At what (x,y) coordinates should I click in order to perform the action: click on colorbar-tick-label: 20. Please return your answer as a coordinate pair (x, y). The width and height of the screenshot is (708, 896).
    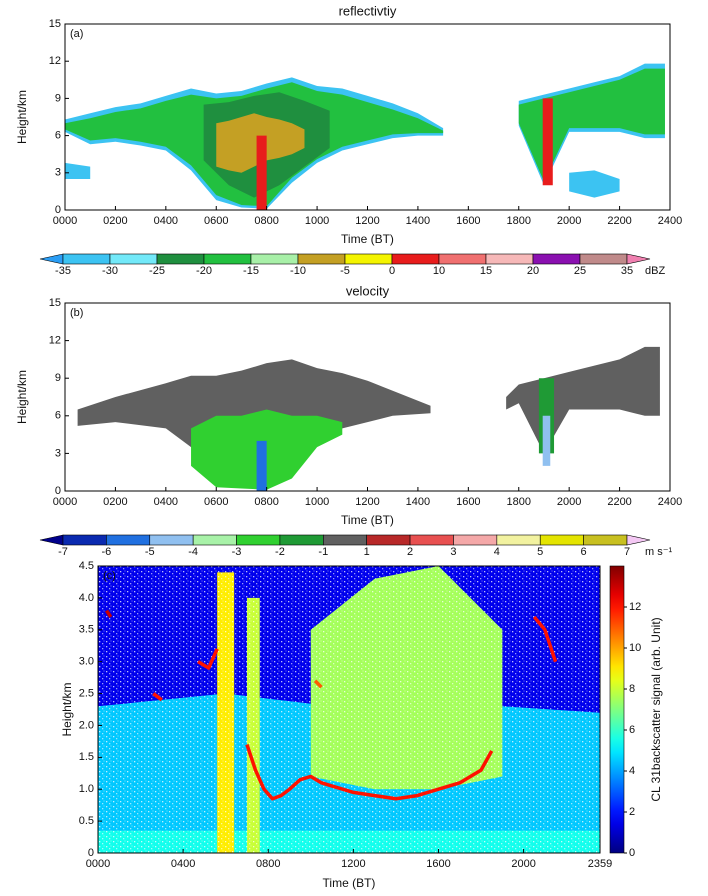
    Looking at the image, I should click on (533, 271).